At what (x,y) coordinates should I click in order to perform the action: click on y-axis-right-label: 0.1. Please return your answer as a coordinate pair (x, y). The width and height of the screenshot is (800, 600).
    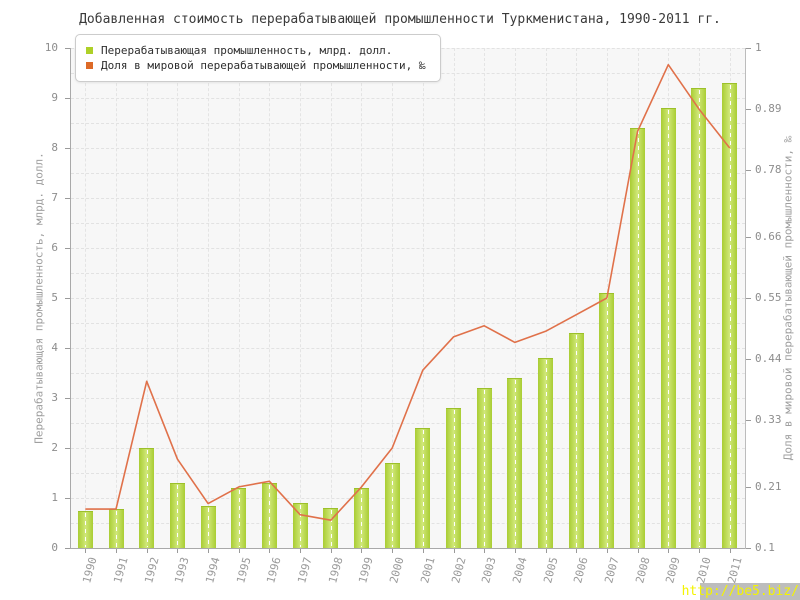
    Looking at the image, I should click on (765, 547).